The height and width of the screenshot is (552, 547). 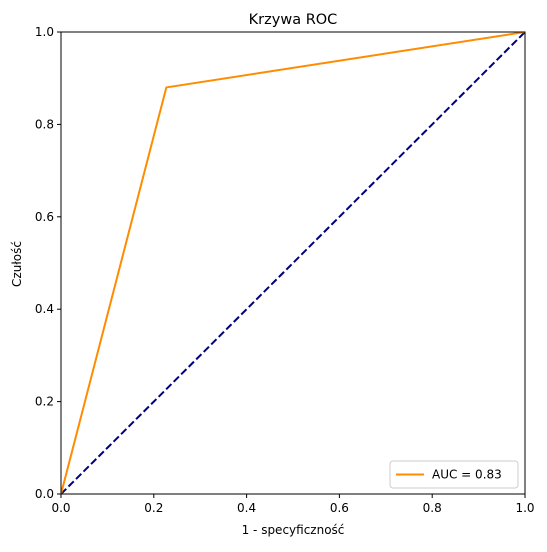 What do you see at coordinates (467, 475) in the screenshot?
I see `legend-label: AUC = 0.83` at bounding box center [467, 475].